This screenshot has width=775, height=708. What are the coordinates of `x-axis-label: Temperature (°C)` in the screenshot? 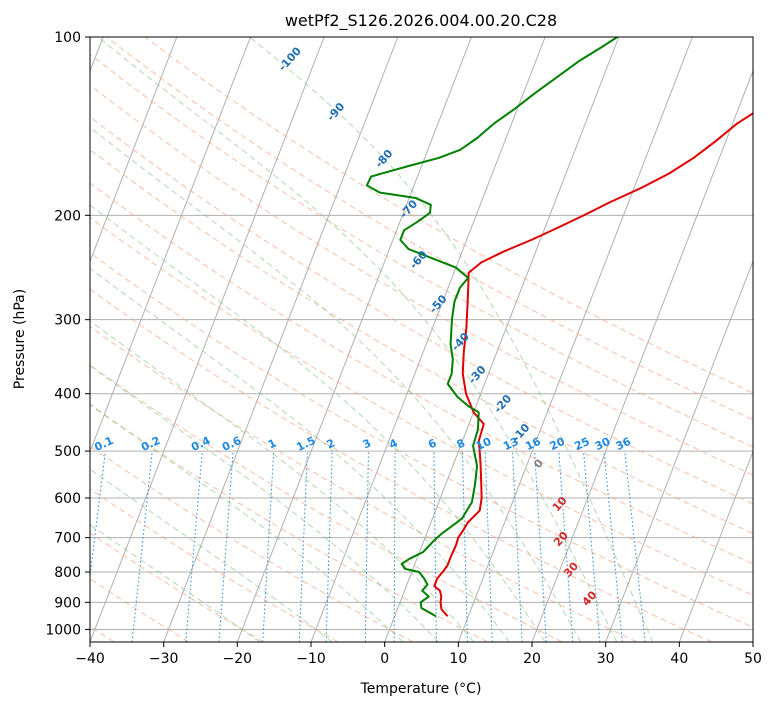 It's located at (421, 689).